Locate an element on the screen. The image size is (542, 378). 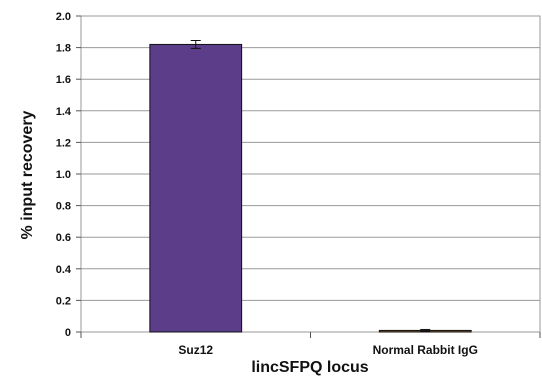
y-tick-label: 1.2 is located at coordinates (63, 143).